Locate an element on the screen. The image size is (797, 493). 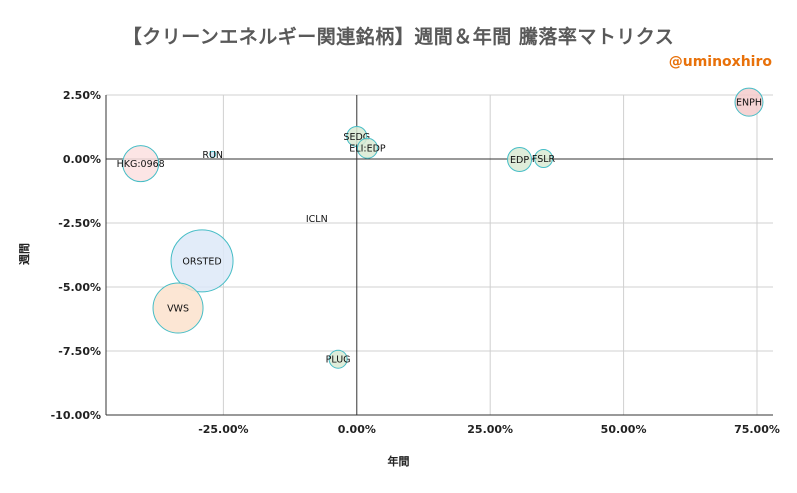
bubble-label: ELI:EDP is located at coordinates (367, 149).